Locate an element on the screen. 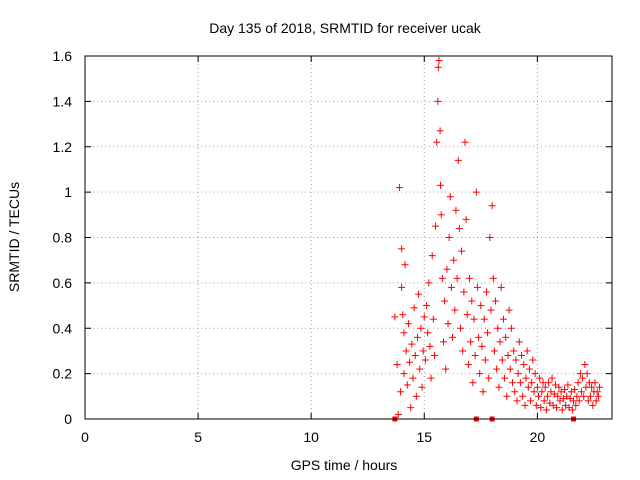 This screenshot has height=480, width=640. x-tick-label: 20 is located at coordinates (538, 437).